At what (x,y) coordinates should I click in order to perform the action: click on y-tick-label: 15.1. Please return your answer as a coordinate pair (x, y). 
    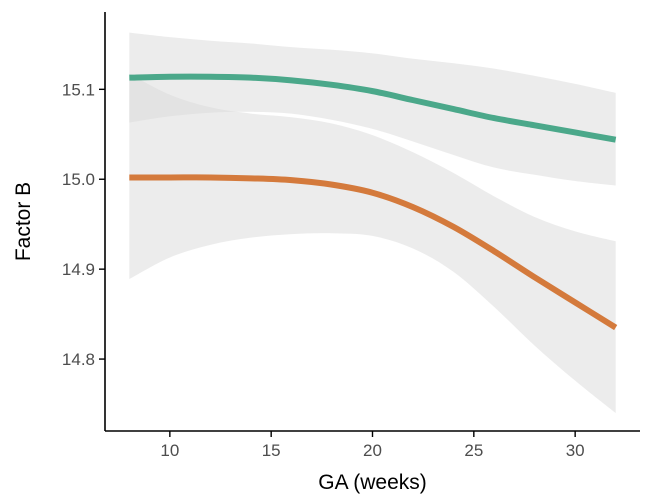
    Looking at the image, I should click on (78, 89).